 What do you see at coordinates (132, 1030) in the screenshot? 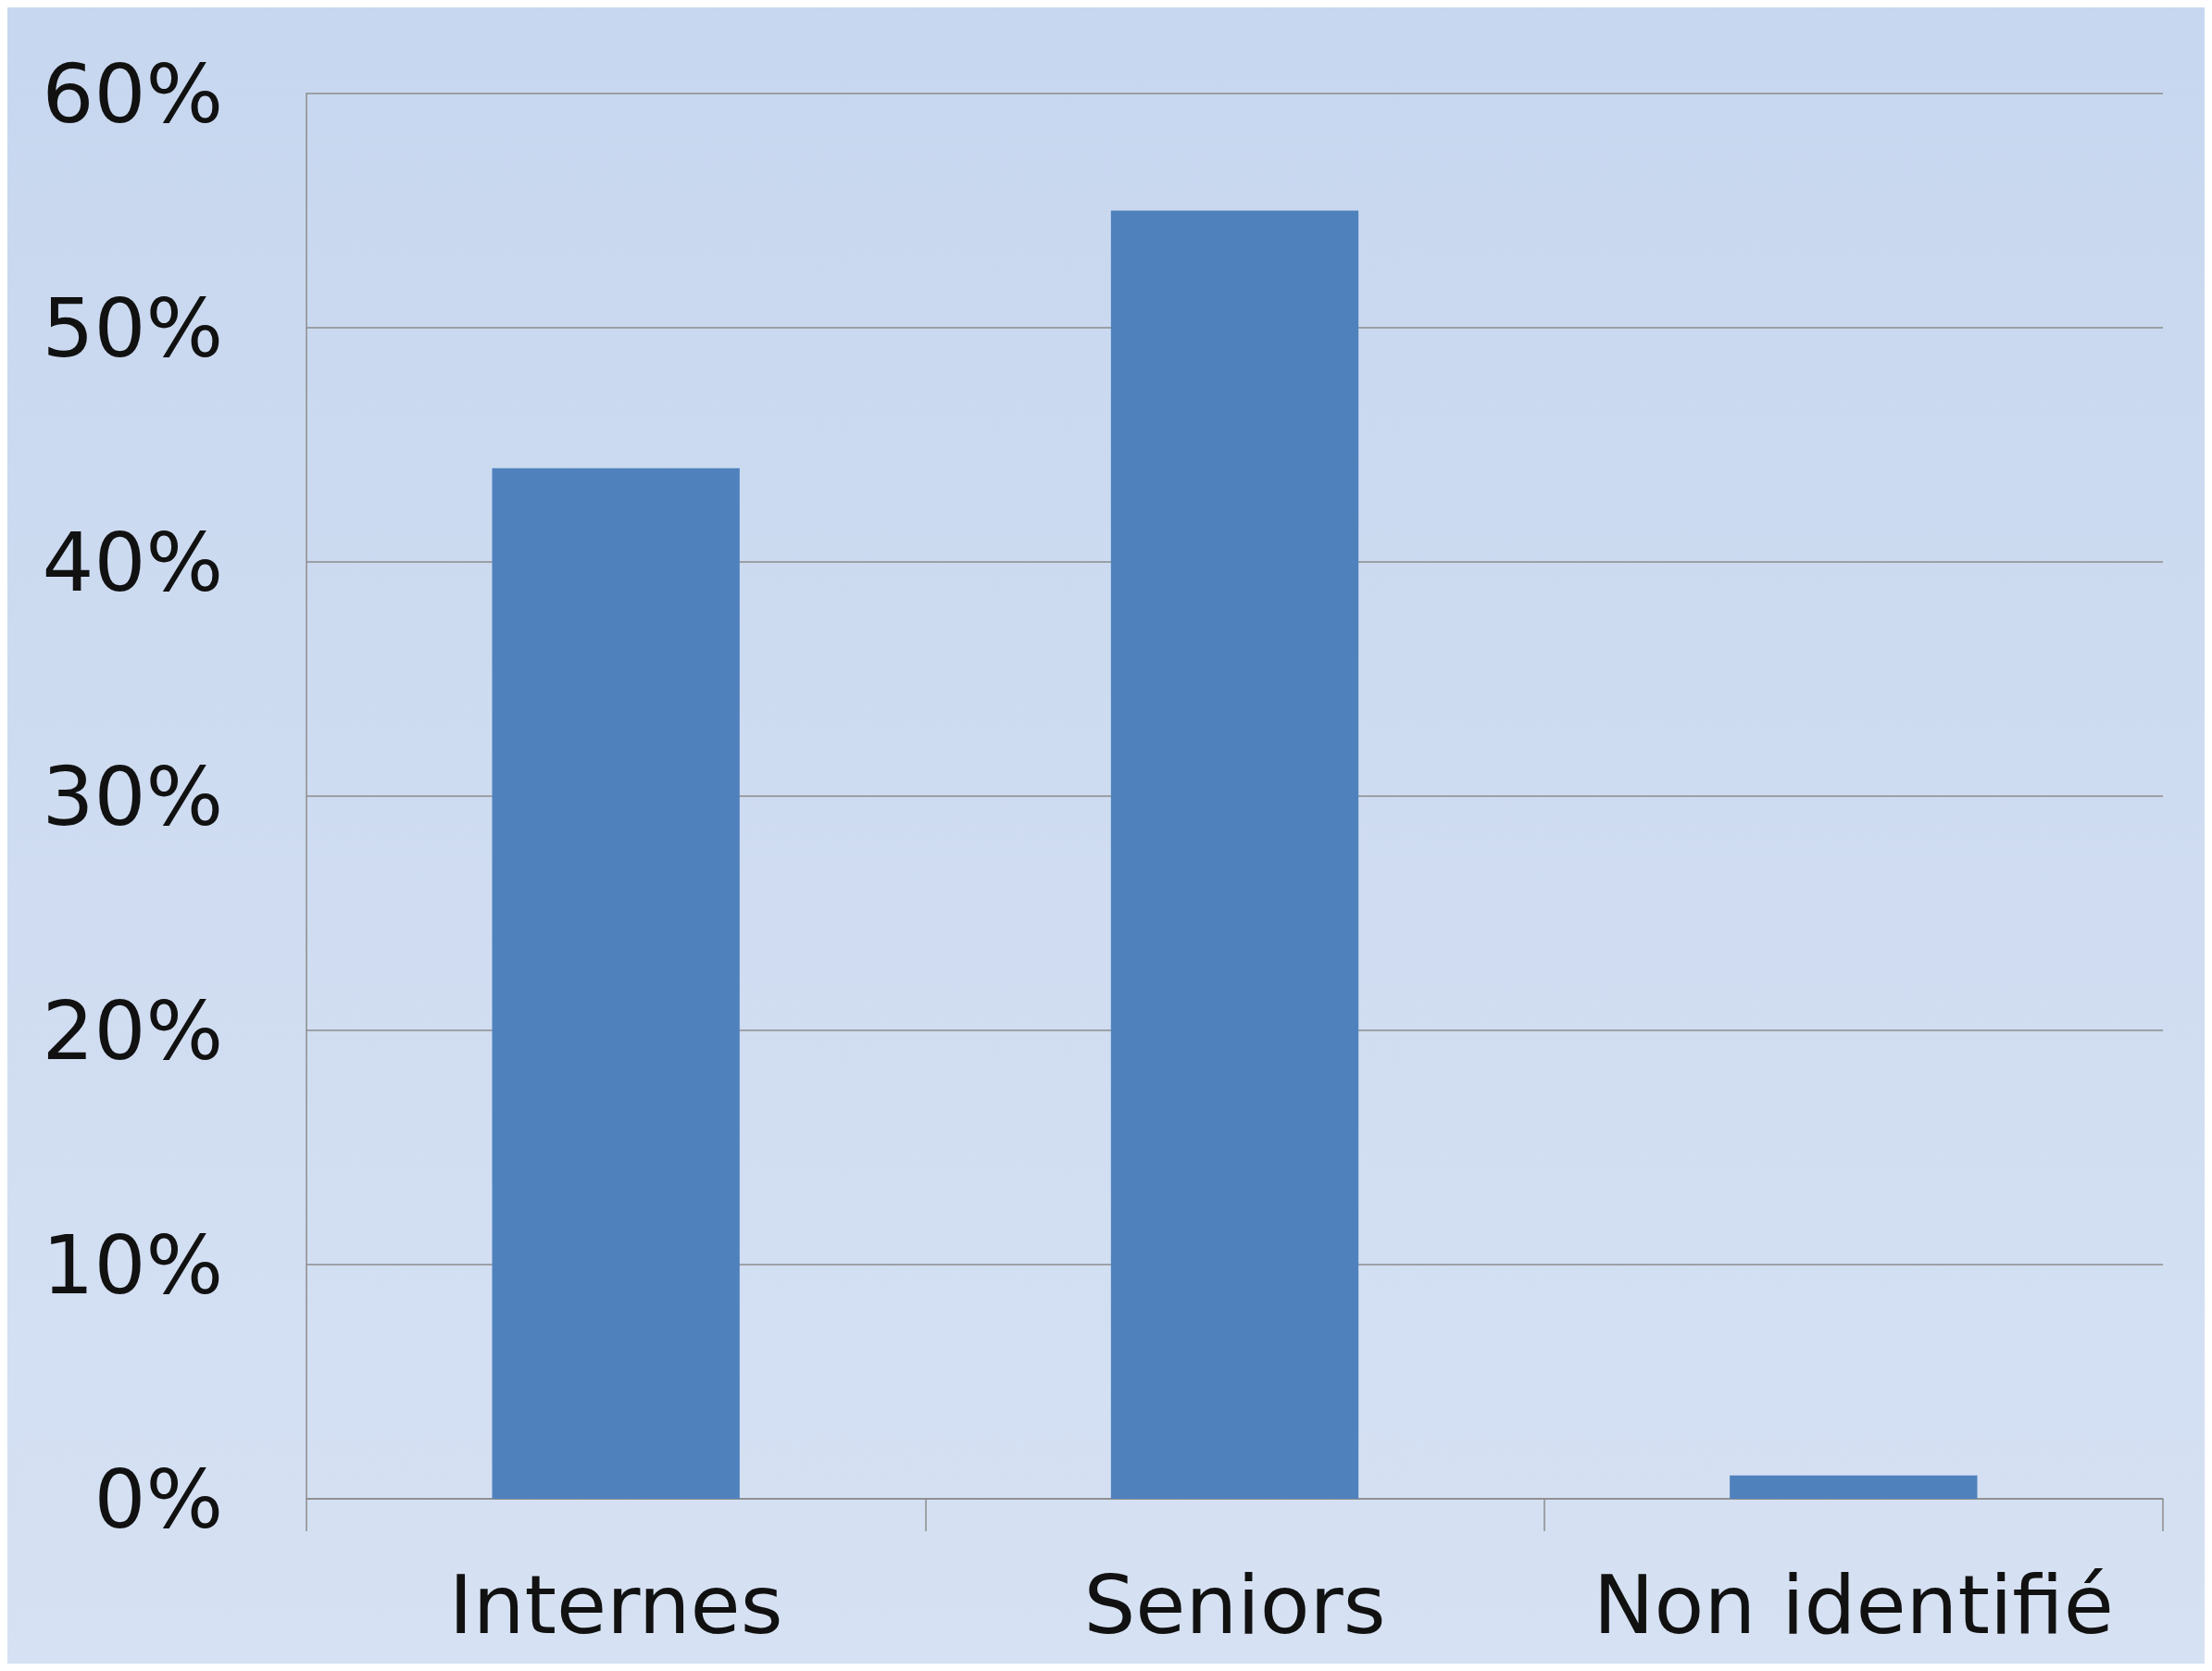
I see `y-tick-label: 20%` at bounding box center [132, 1030].